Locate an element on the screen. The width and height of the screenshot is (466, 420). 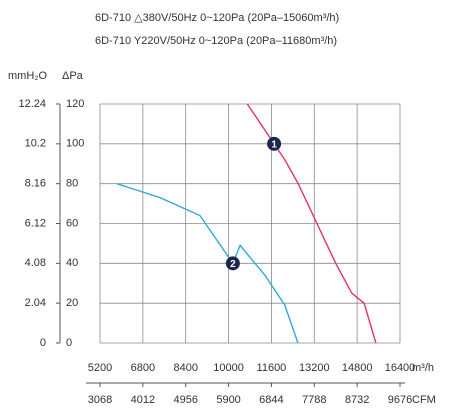
y2-tick-label: 6.12 is located at coordinates (35, 223).